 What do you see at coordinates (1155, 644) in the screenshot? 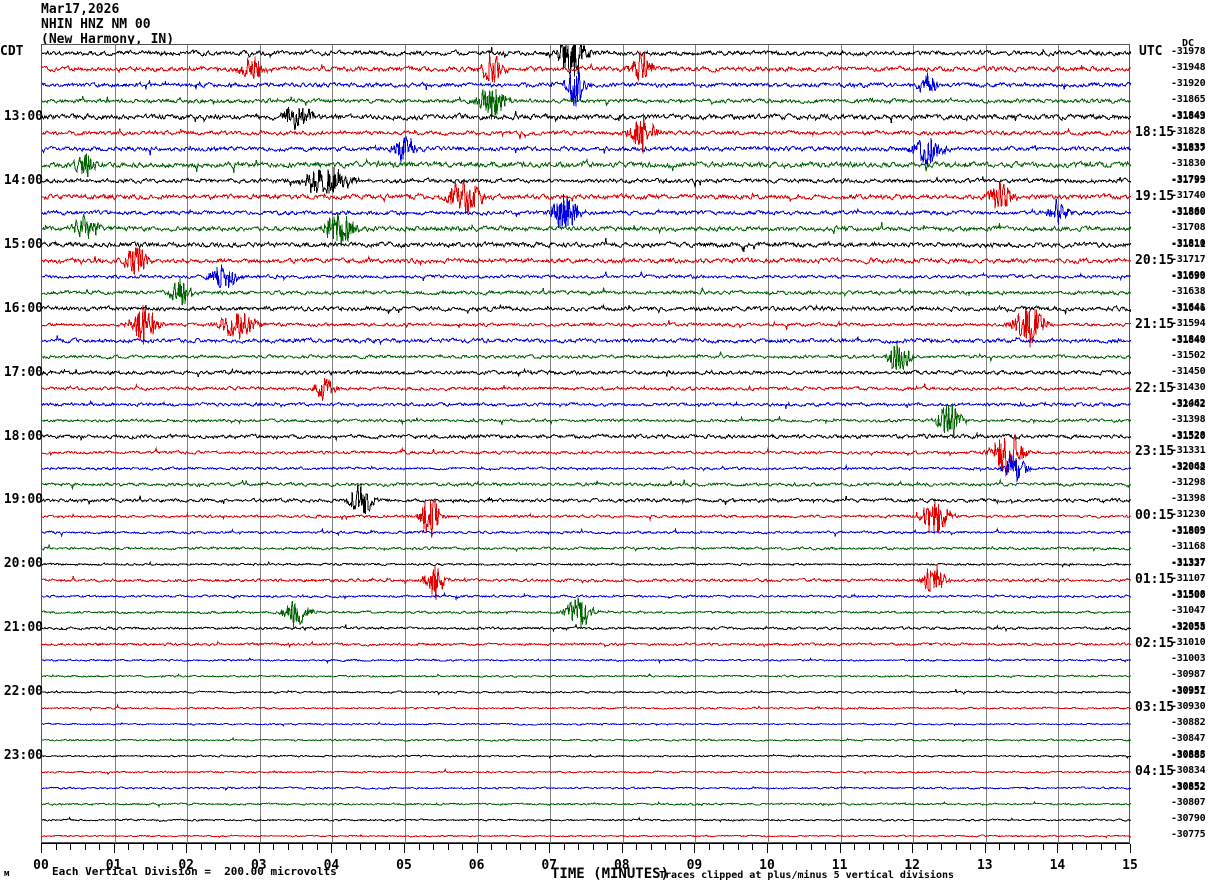
I see `right-time-label: 02:15` at bounding box center [1155, 644].